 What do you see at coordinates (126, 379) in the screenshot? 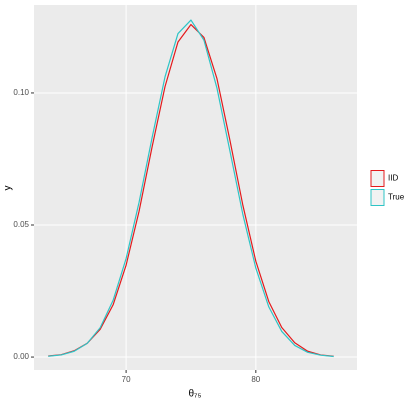
I see `x-tick-label: 70` at bounding box center [126, 379].